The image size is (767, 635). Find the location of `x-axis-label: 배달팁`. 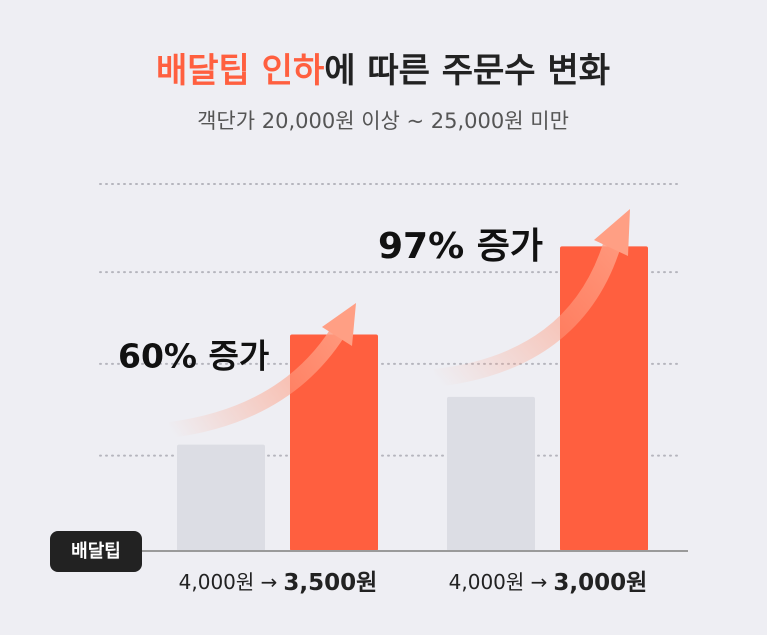

x-axis-label: 배달팁 is located at coordinates (96, 551).